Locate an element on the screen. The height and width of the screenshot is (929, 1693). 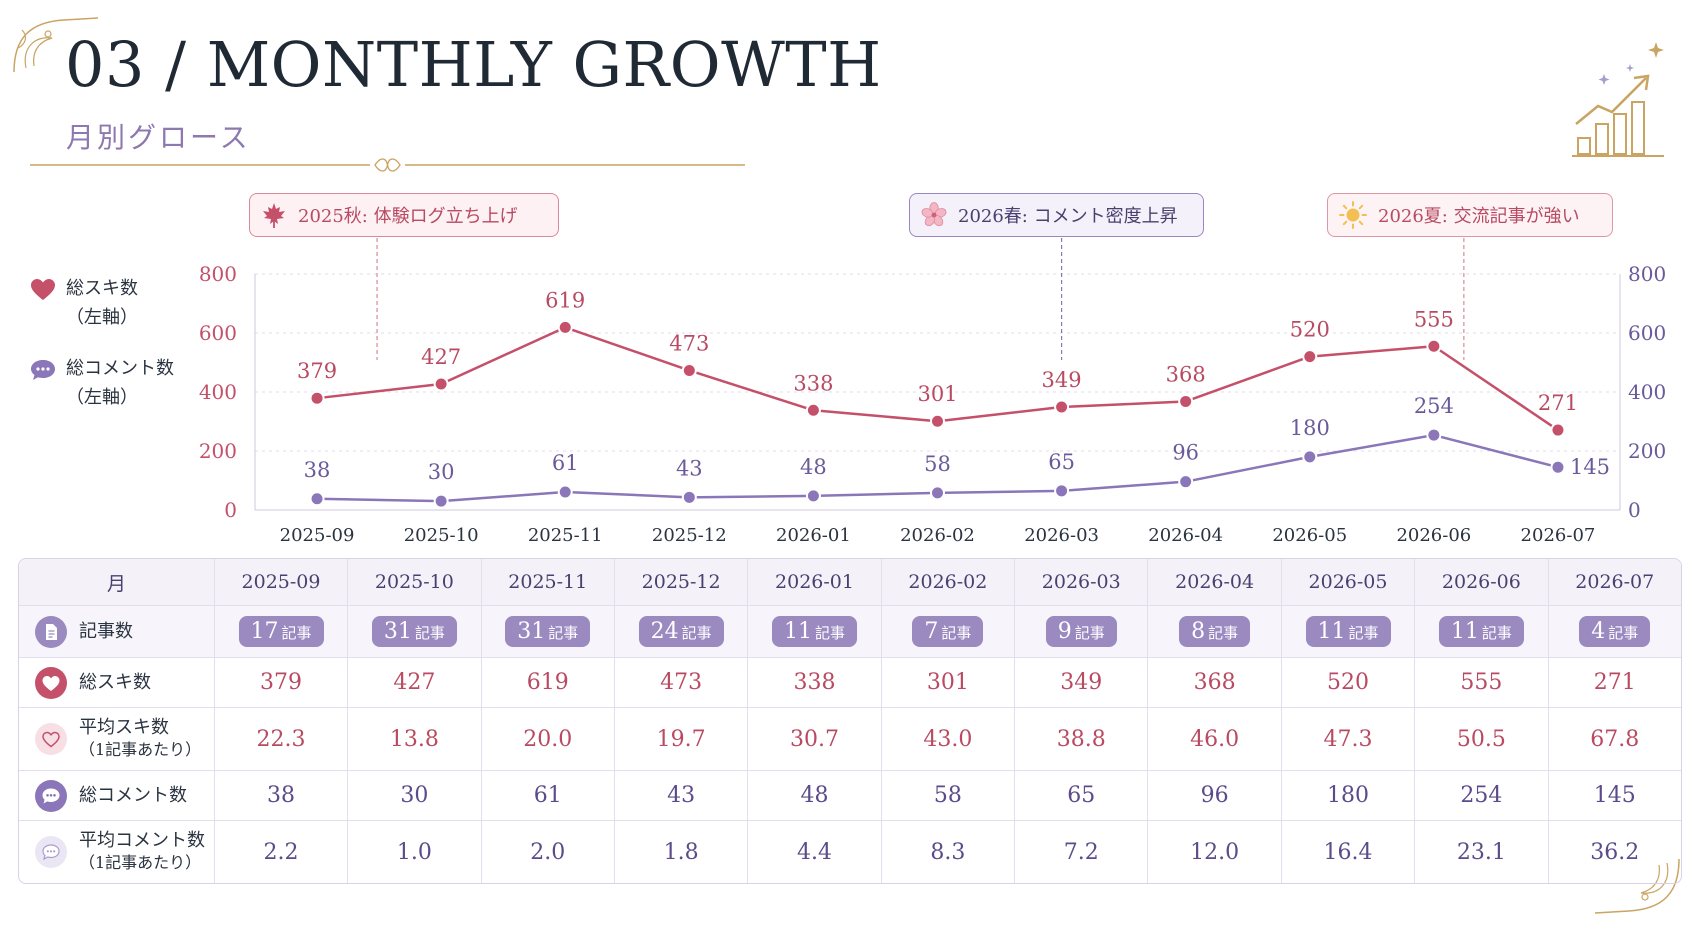
data-label: 38 is located at coordinates (317, 470).